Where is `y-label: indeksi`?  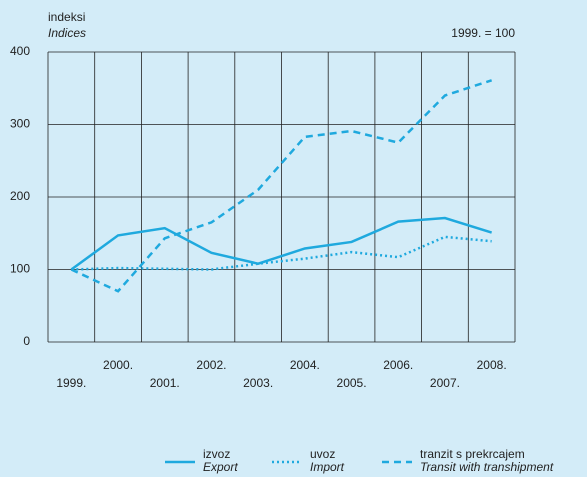
y-label: indeksi is located at coordinates (66, 17).